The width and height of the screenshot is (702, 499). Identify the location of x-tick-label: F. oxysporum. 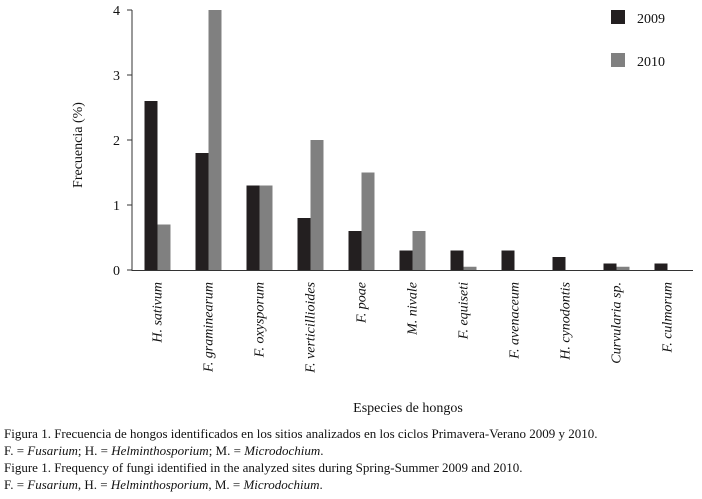
(260, 320).